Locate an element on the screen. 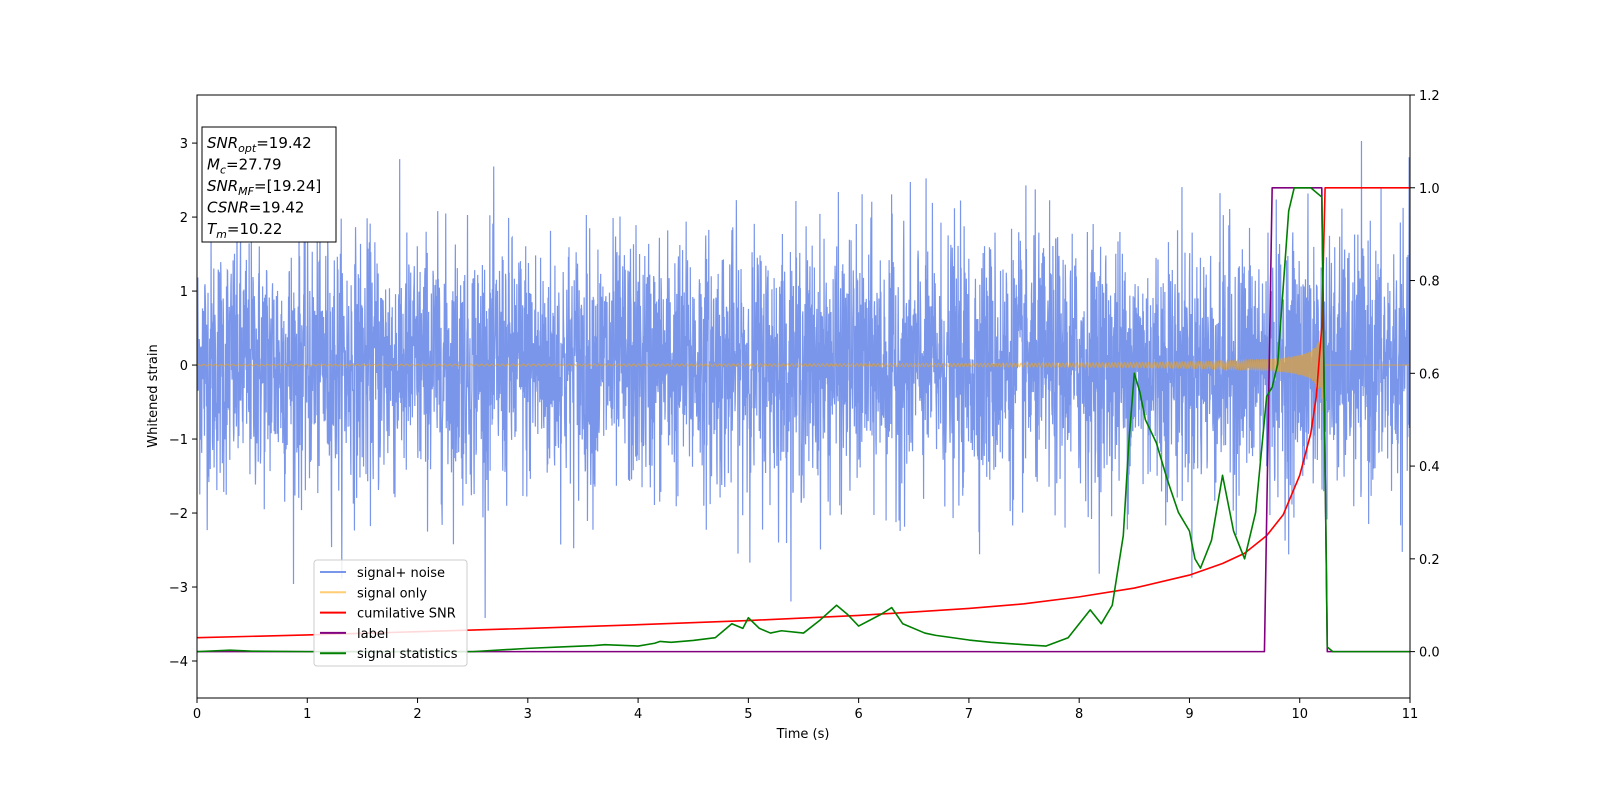 The height and width of the screenshot is (800, 1600). y2-tick-label: 1.2 is located at coordinates (1429, 96).